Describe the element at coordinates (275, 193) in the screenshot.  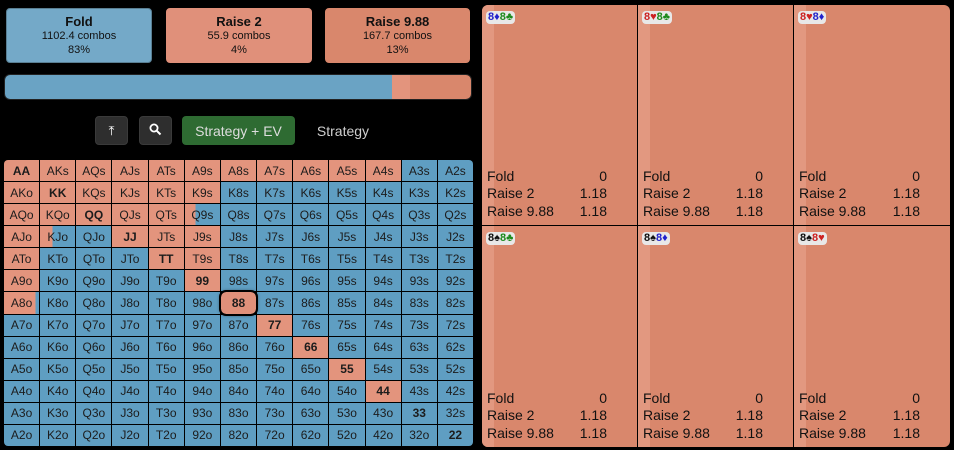
I see `hand-cell-k7s: K7s` at that location.